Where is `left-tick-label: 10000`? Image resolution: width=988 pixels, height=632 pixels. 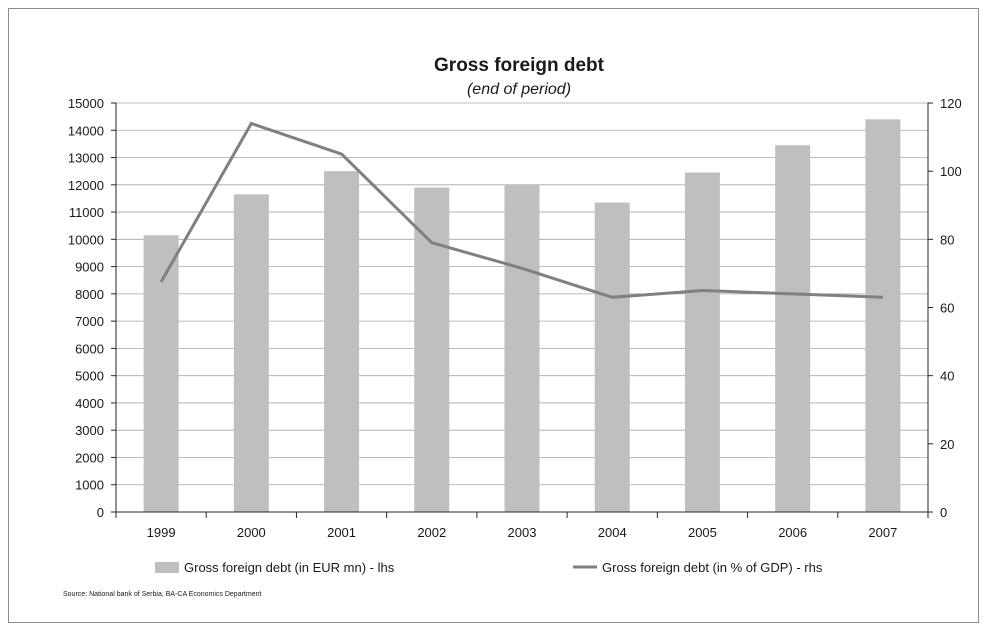
left-tick-label: 10000 is located at coordinates (86, 239).